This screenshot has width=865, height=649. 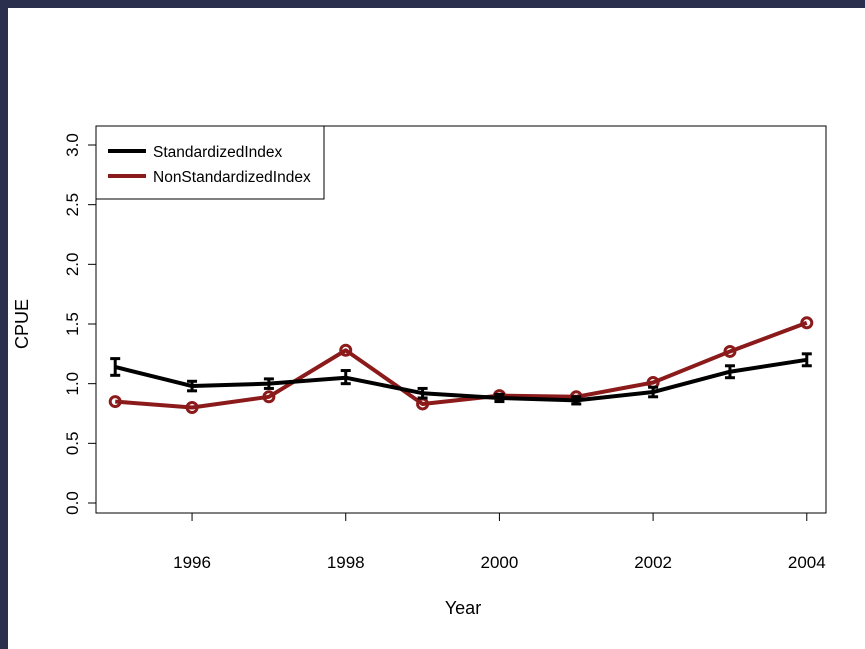 What do you see at coordinates (463, 608) in the screenshot?
I see `x-axis-title: Year` at bounding box center [463, 608].